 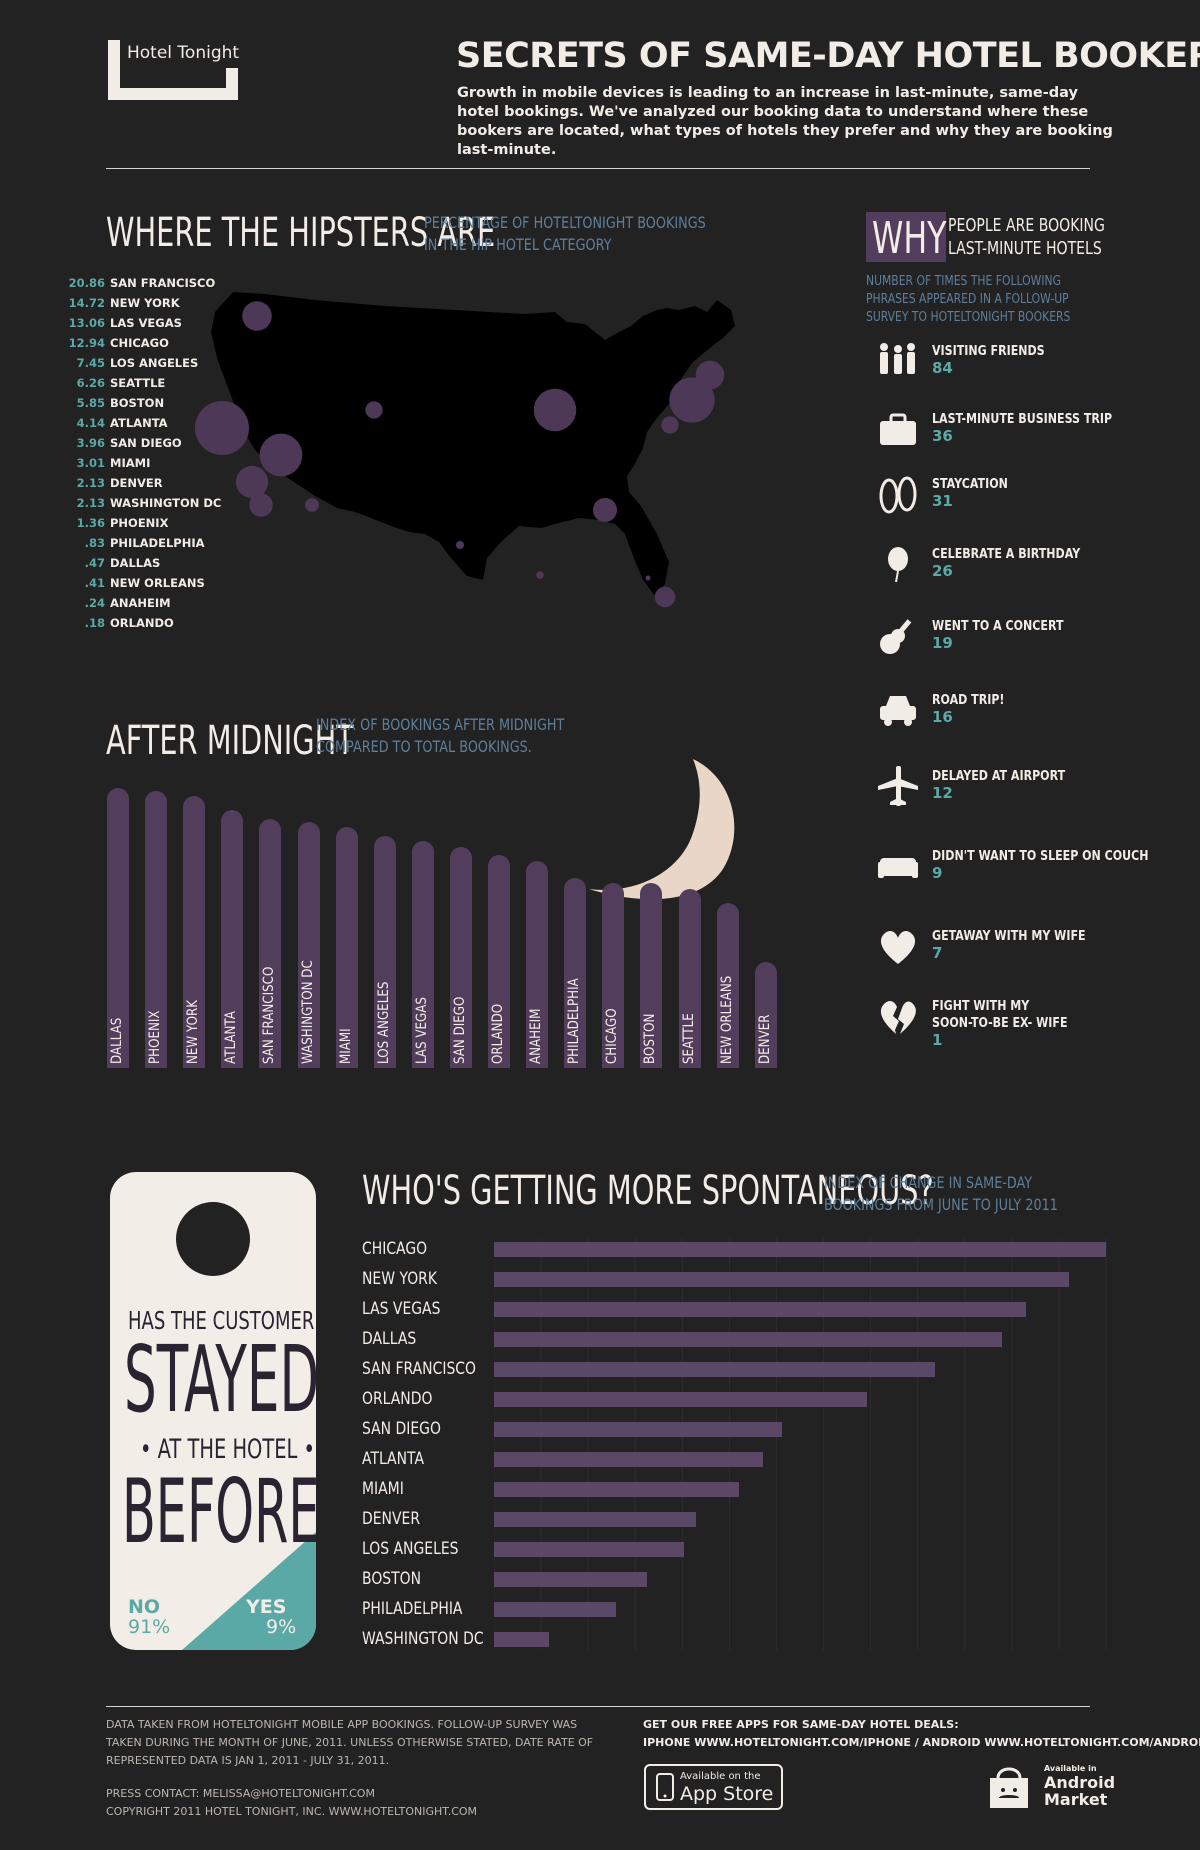 What do you see at coordinates (145, 303) in the screenshot?
I see `hipsters-city: NEW YORK` at bounding box center [145, 303].